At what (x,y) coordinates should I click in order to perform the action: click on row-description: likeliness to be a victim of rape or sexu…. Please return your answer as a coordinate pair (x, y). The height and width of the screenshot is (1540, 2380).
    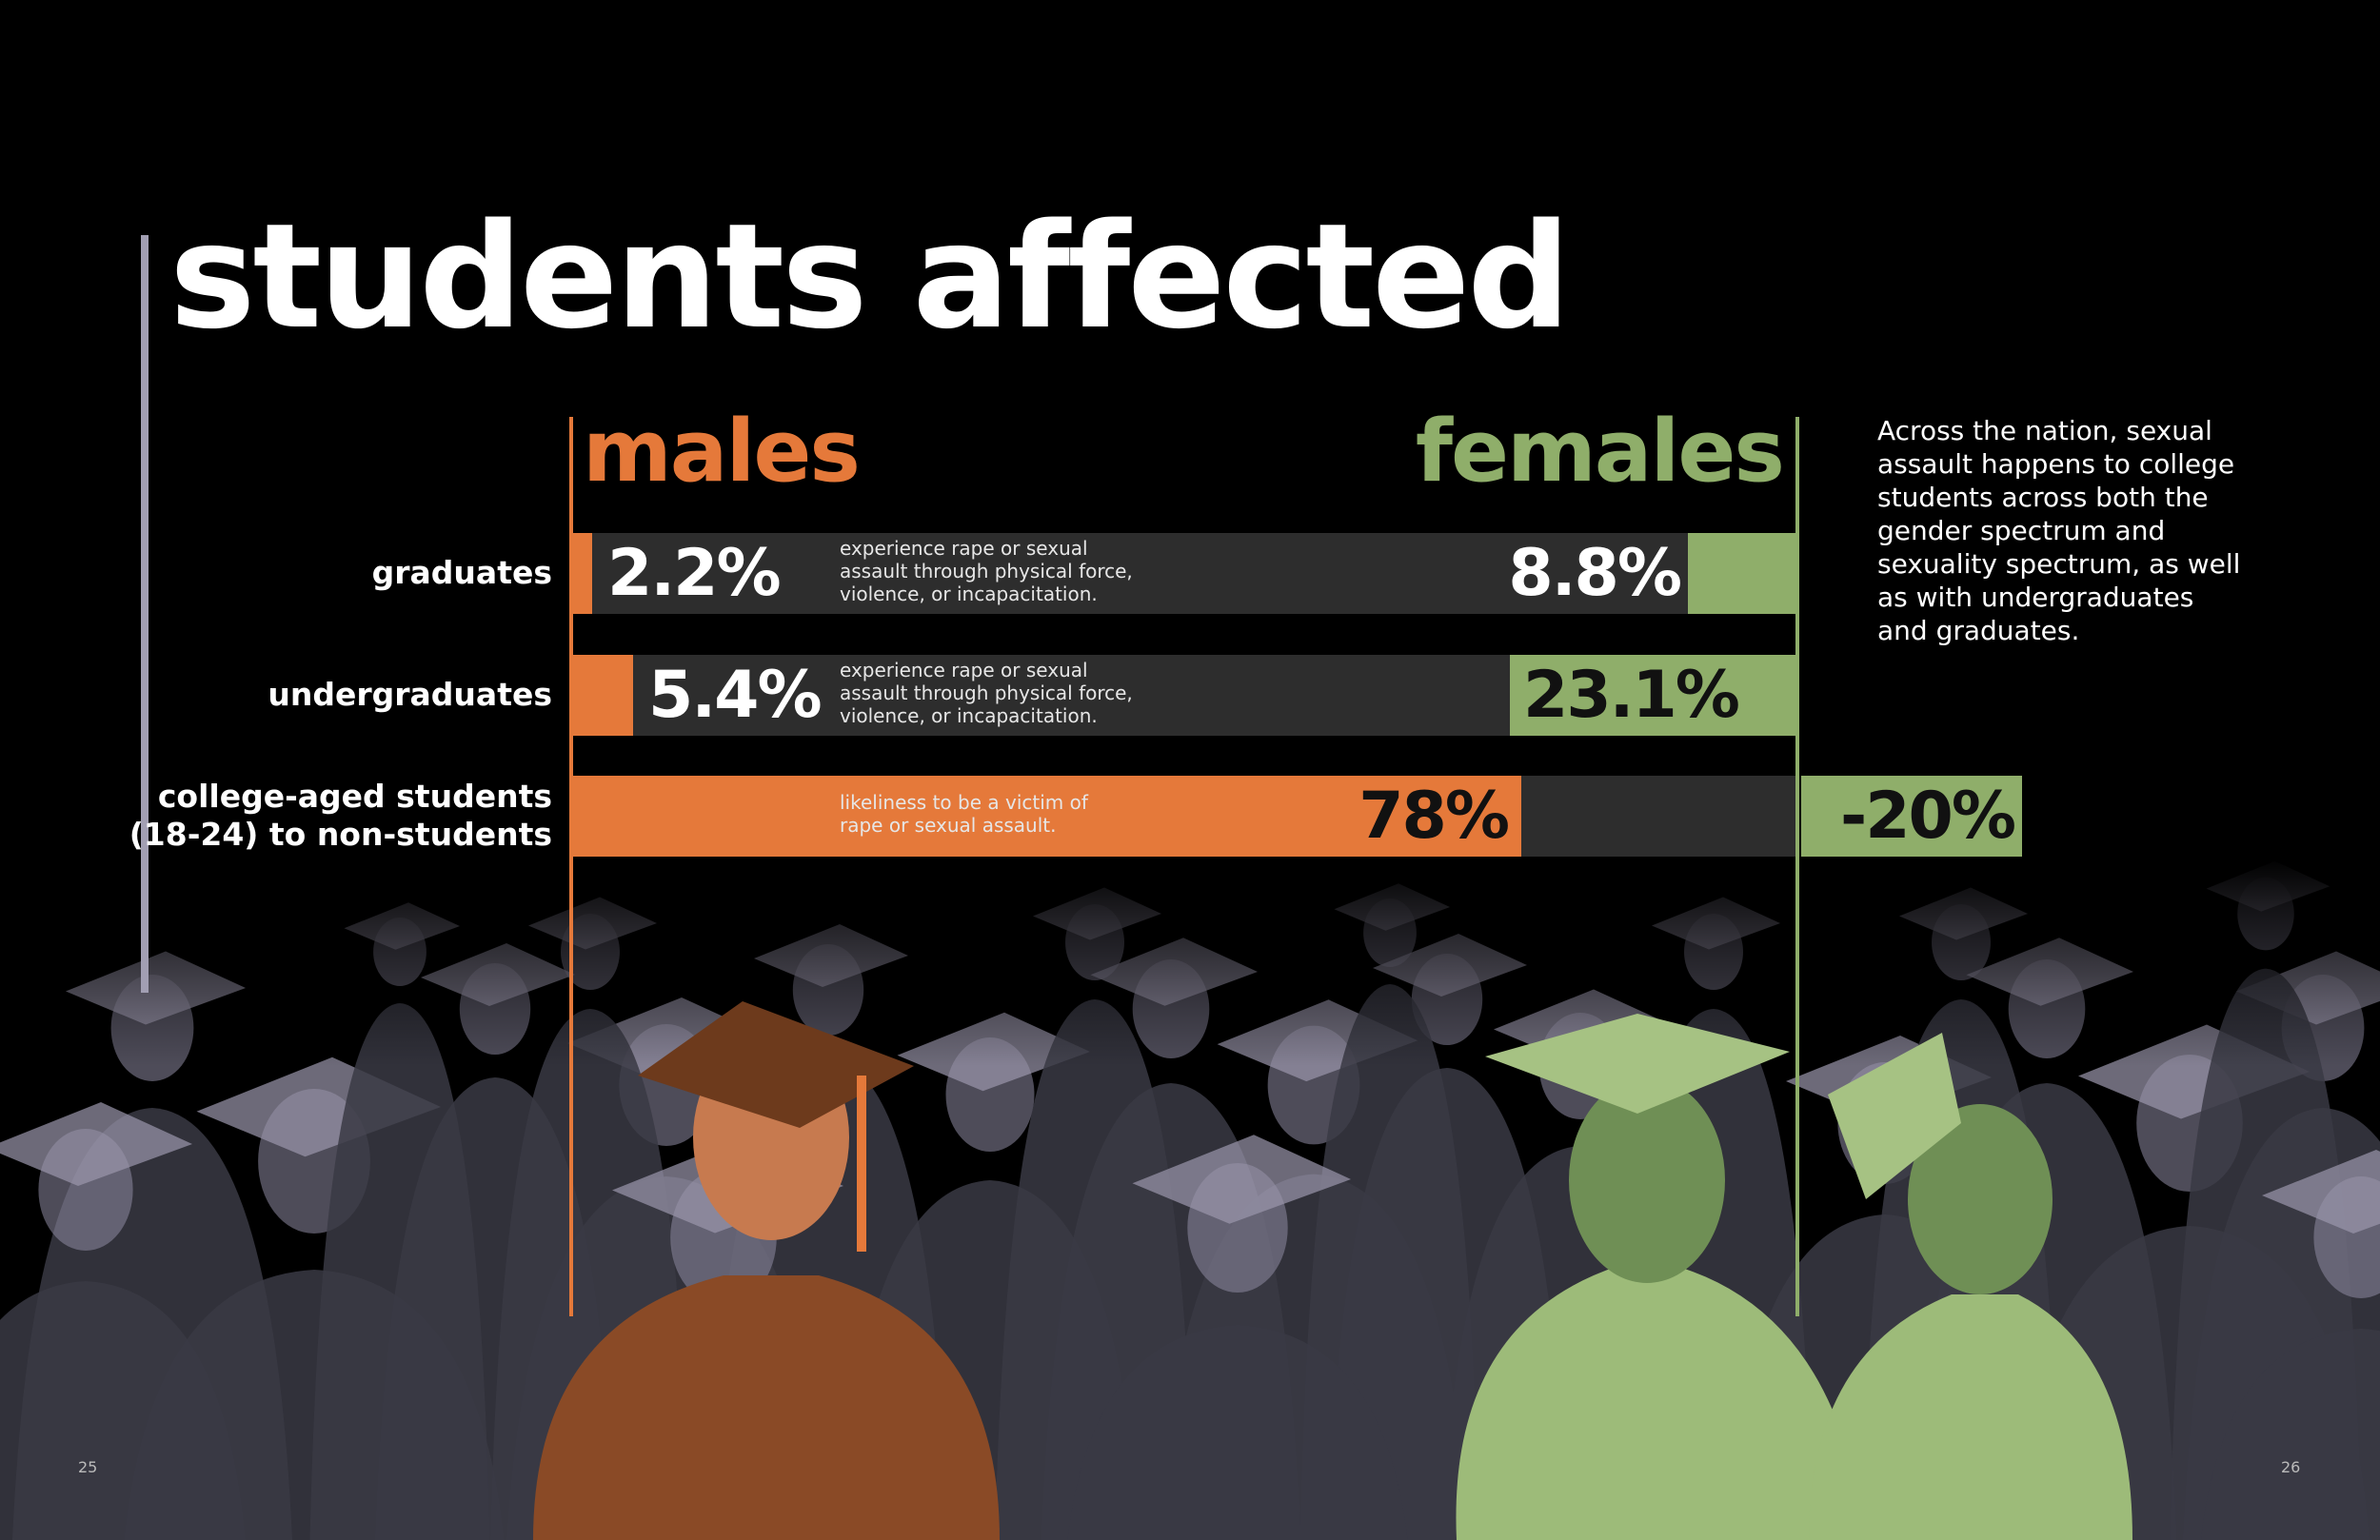
    Looking at the image, I should click on (964, 814).